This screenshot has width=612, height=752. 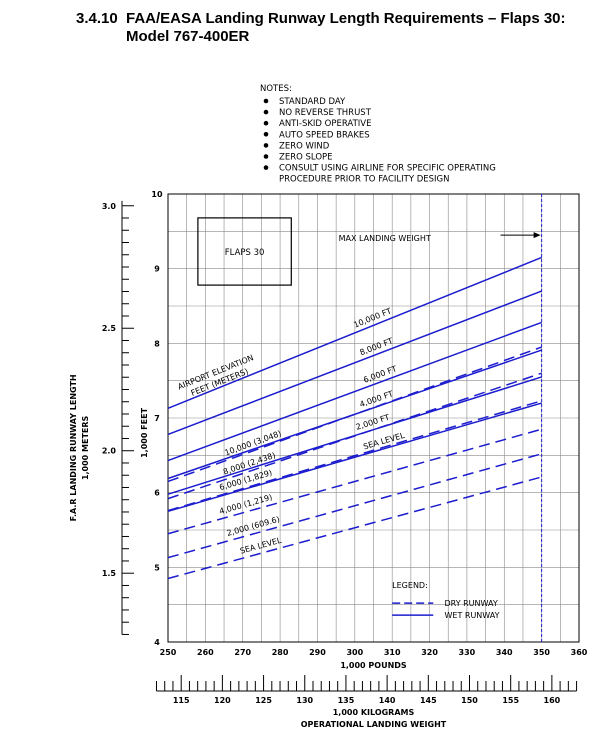 What do you see at coordinates (109, 206) in the screenshot?
I see `y-tick-label-meters: 3.0` at bounding box center [109, 206].